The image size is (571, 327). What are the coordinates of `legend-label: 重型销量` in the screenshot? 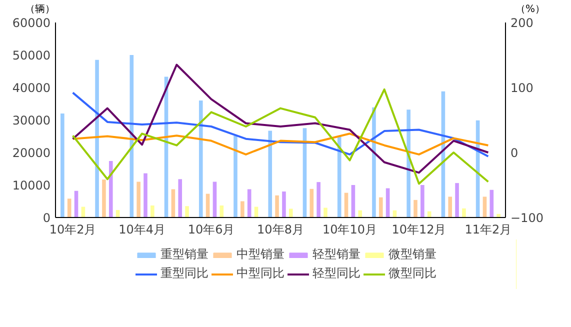 It's located at (184, 254).